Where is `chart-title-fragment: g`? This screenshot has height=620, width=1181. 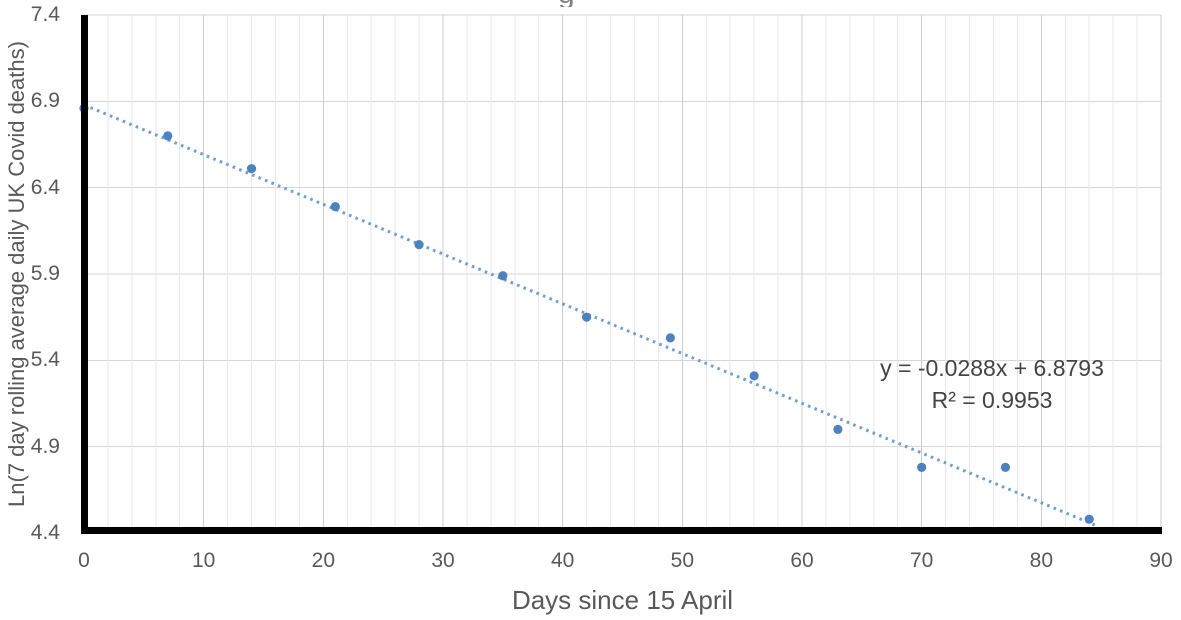 chart-title-fragment: g is located at coordinates (581, 3).